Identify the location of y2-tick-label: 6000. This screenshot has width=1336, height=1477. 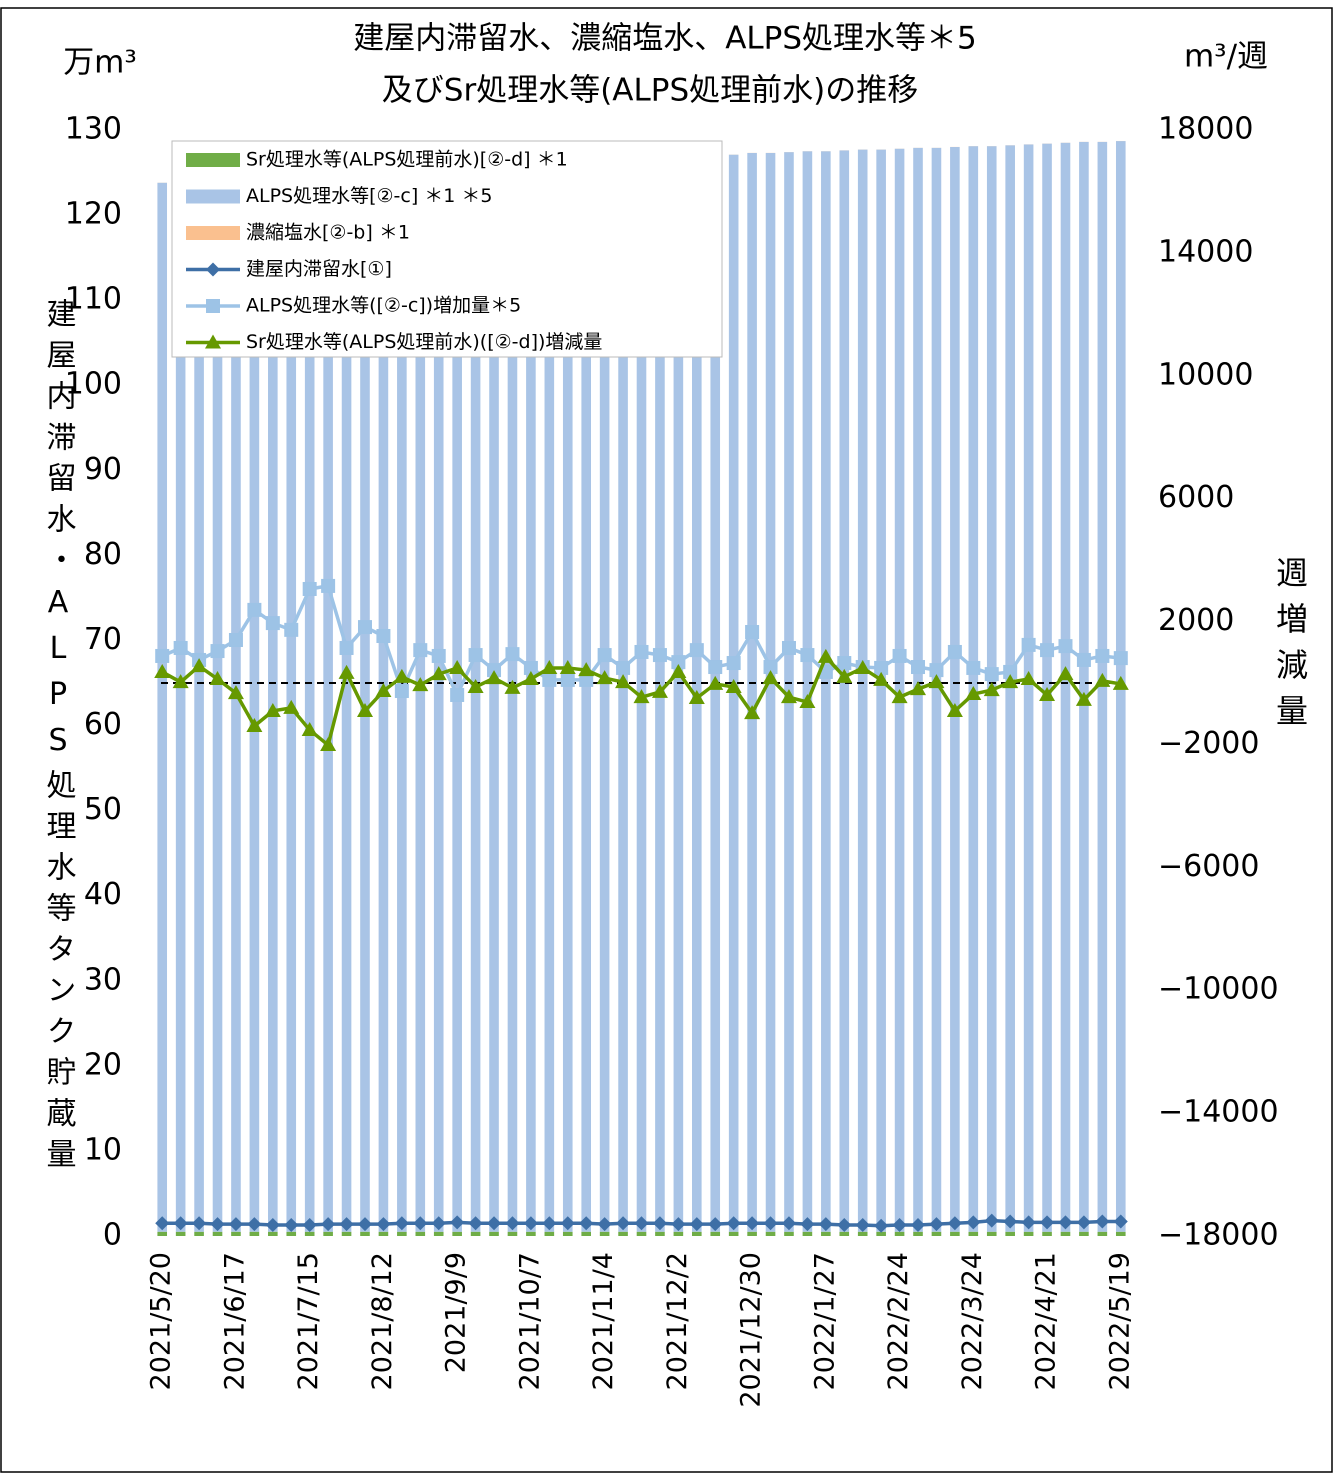
(1196, 497).